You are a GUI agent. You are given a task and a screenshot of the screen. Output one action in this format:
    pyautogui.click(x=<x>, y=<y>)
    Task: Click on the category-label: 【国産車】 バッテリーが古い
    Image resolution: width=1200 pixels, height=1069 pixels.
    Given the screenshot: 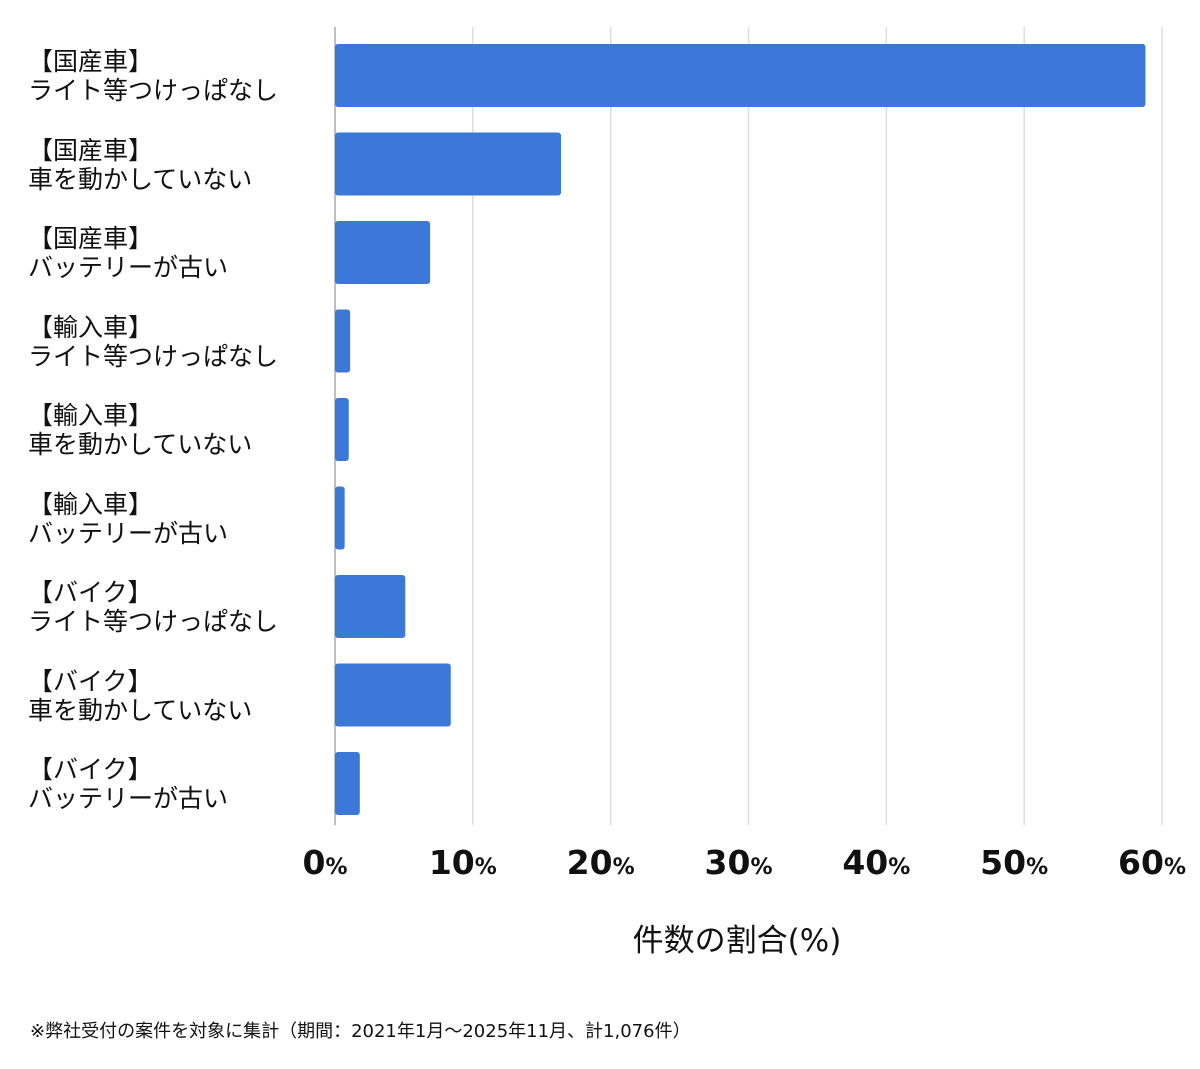 What is the action you would take?
    pyautogui.click(x=128, y=253)
    